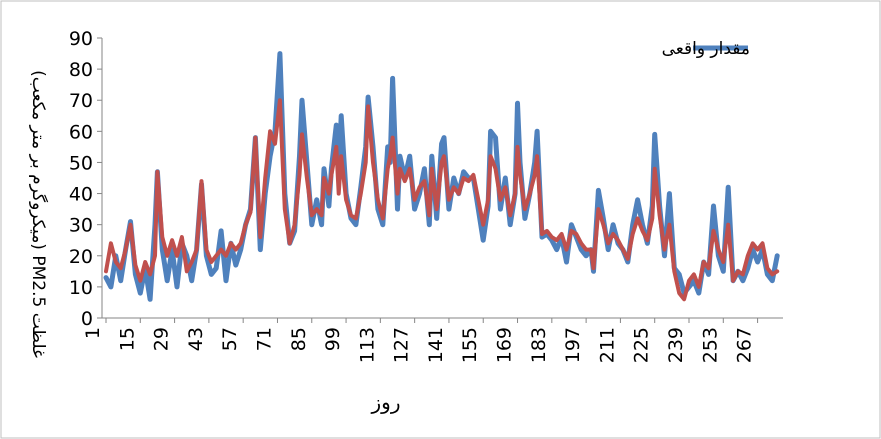 This screenshot has width=881, height=439. Describe the element at coordinates (607, 345) in the screenshot. I see `x-tick-label: 211` at that location.